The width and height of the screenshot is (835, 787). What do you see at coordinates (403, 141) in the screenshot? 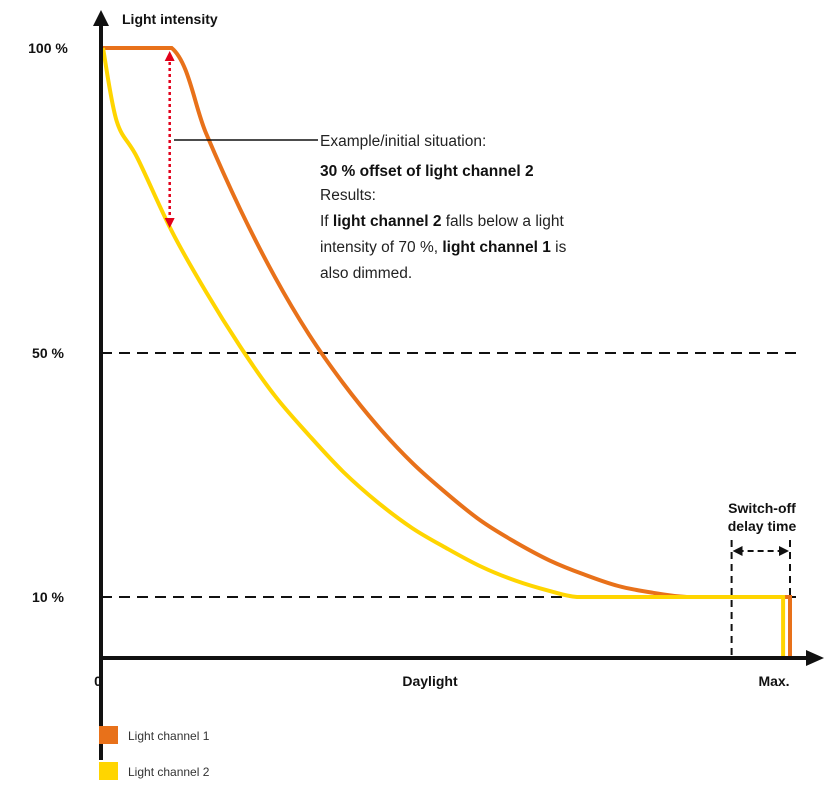
I see `annotation-line-1: Example/initial situation:` at bounding box center [403, 141].